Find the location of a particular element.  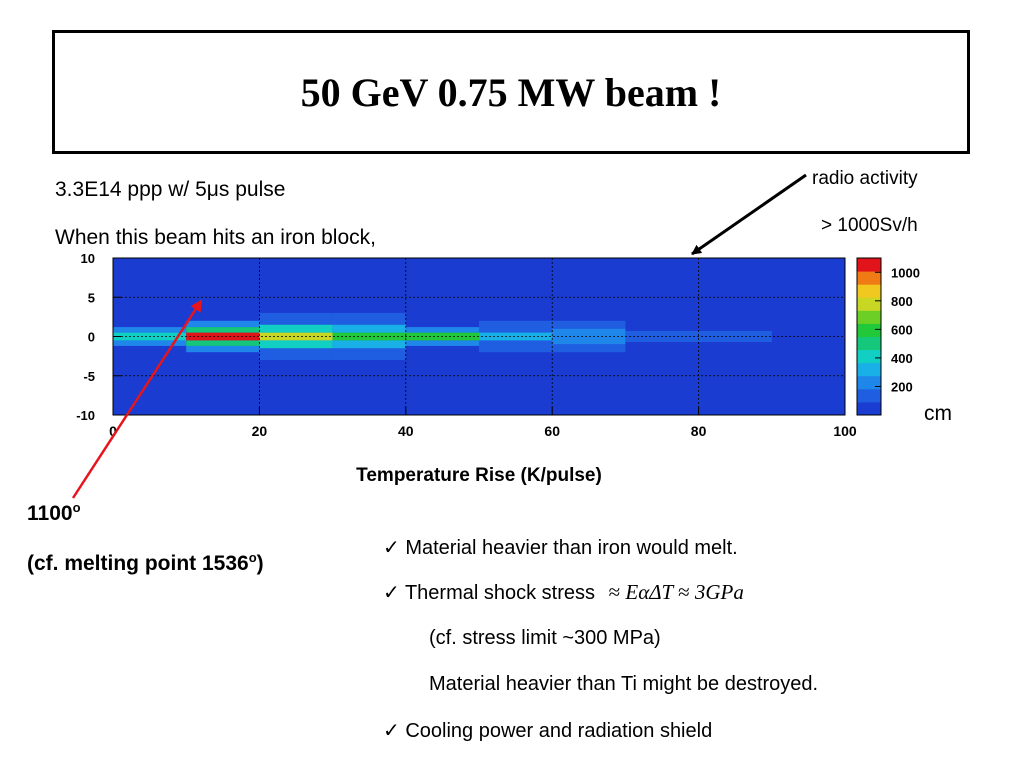

formula-term: EαΔT is located at coordinates (649, 592).